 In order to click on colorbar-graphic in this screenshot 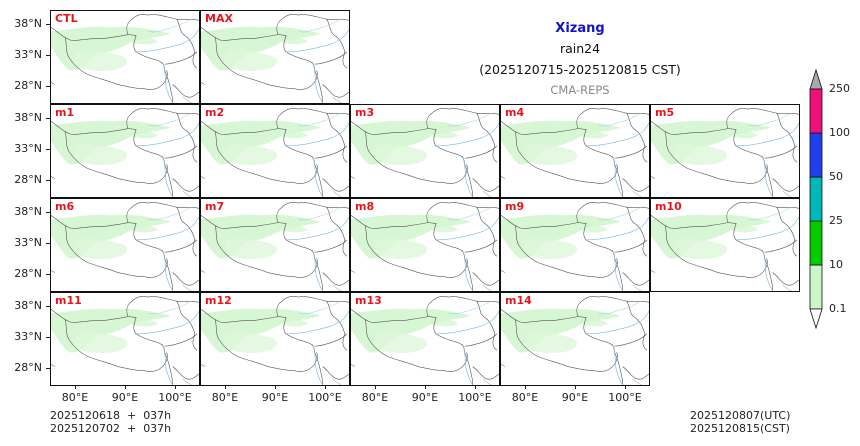, I will do `click(816, 199)`.